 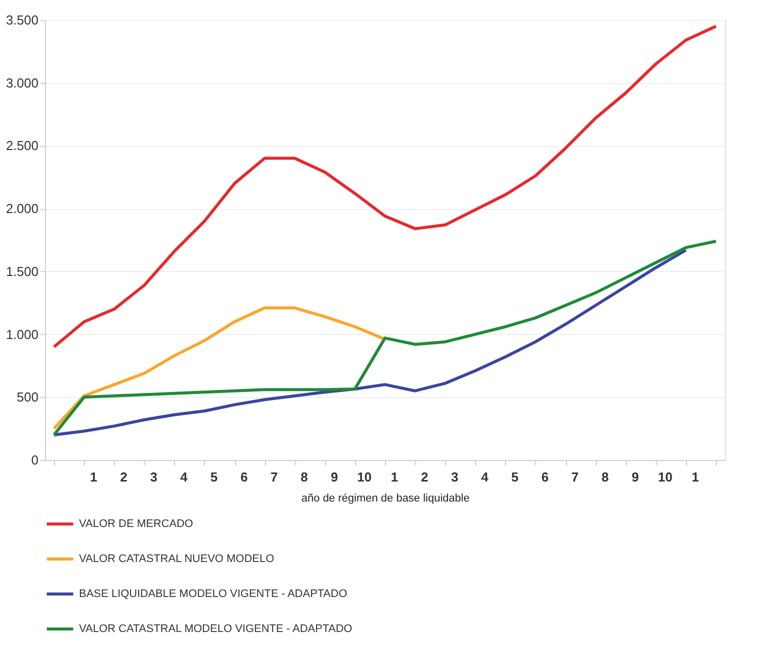 I want to click on y-tick-label: 3.000, so click(x=22, y=82).